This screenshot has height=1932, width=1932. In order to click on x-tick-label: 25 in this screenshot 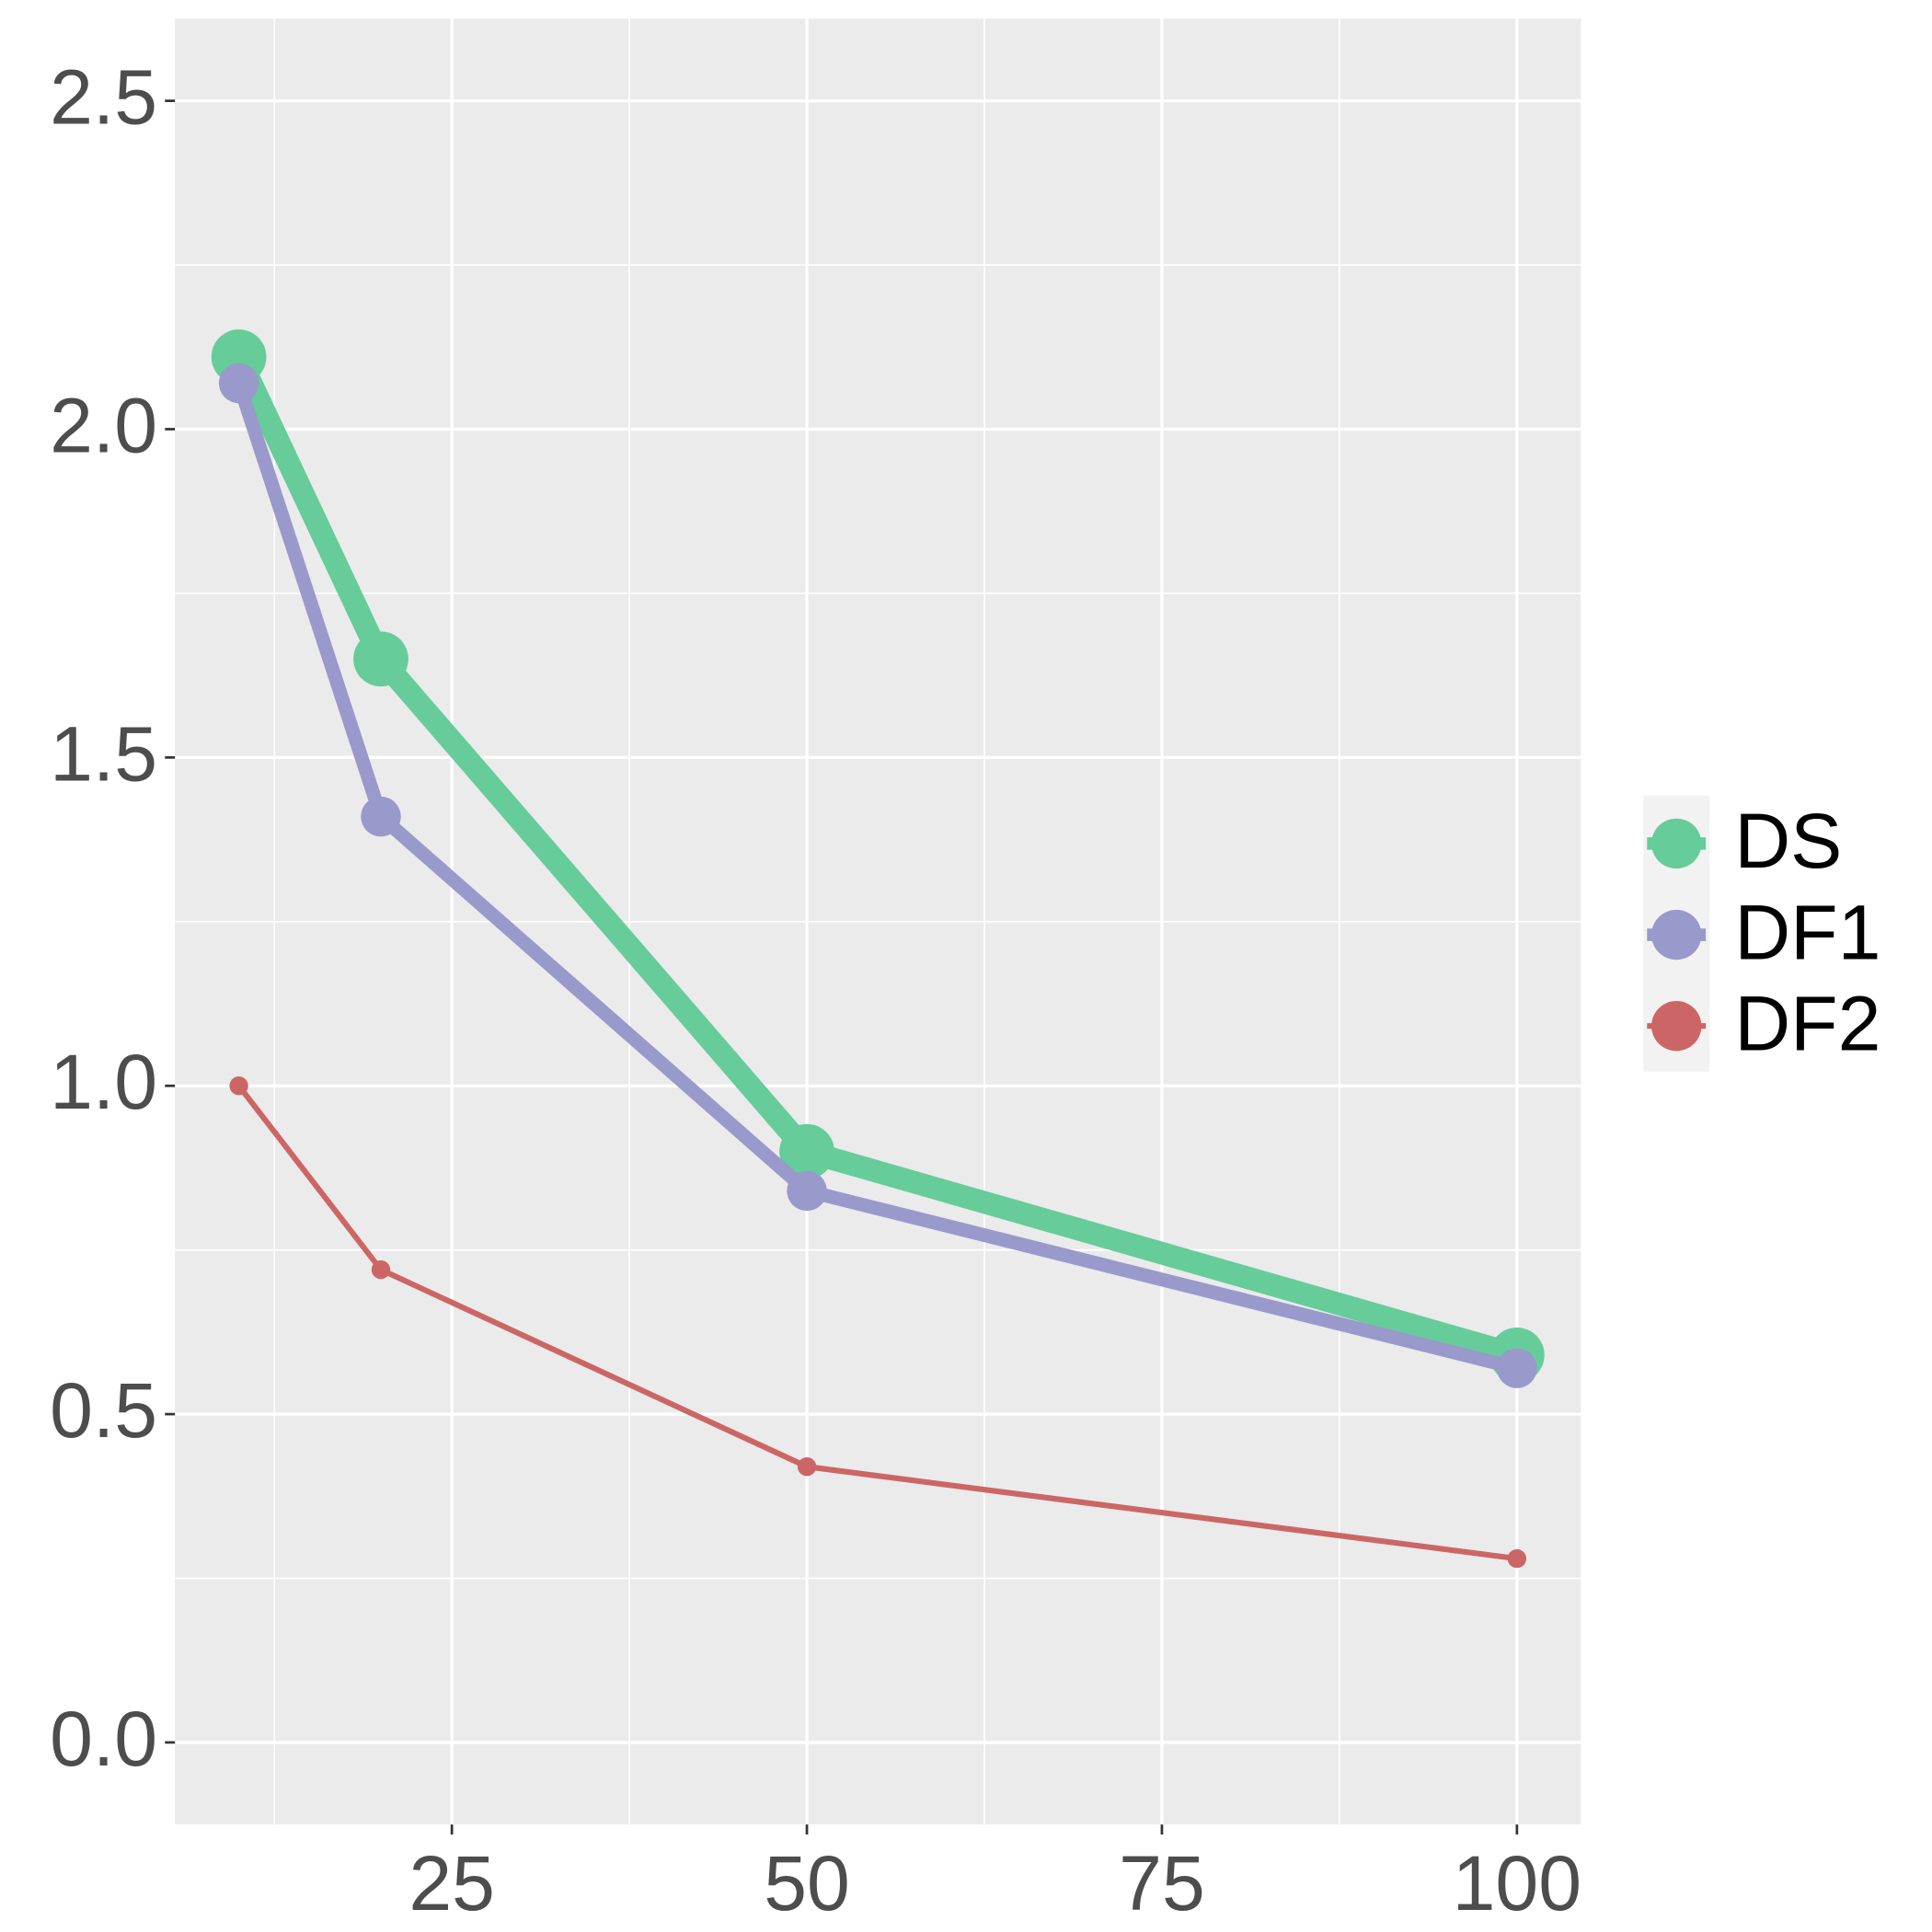, I will do `click(451, 1883)`.